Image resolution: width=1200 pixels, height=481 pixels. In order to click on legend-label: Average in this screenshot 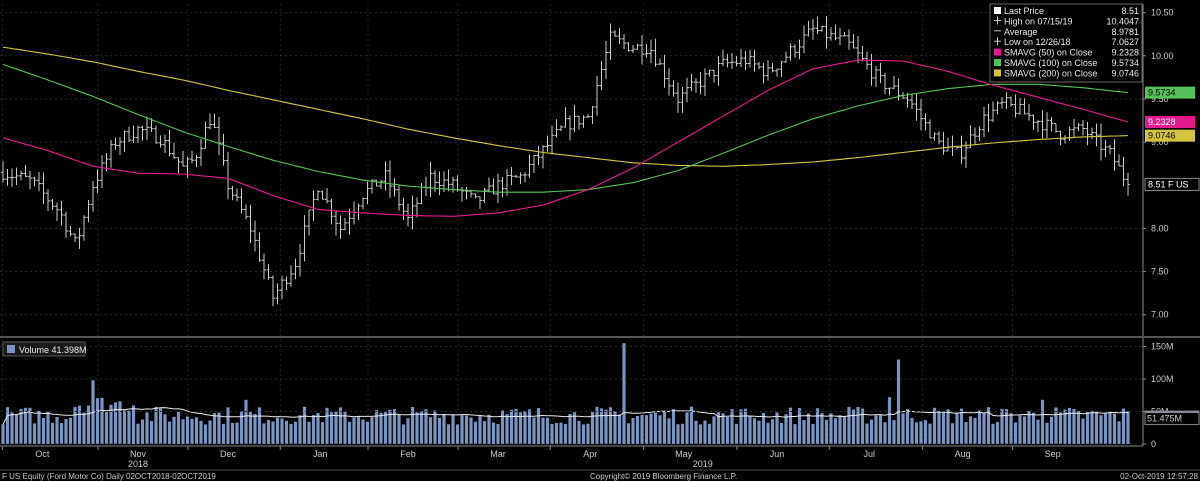, I will do `click(1020, 32)`.